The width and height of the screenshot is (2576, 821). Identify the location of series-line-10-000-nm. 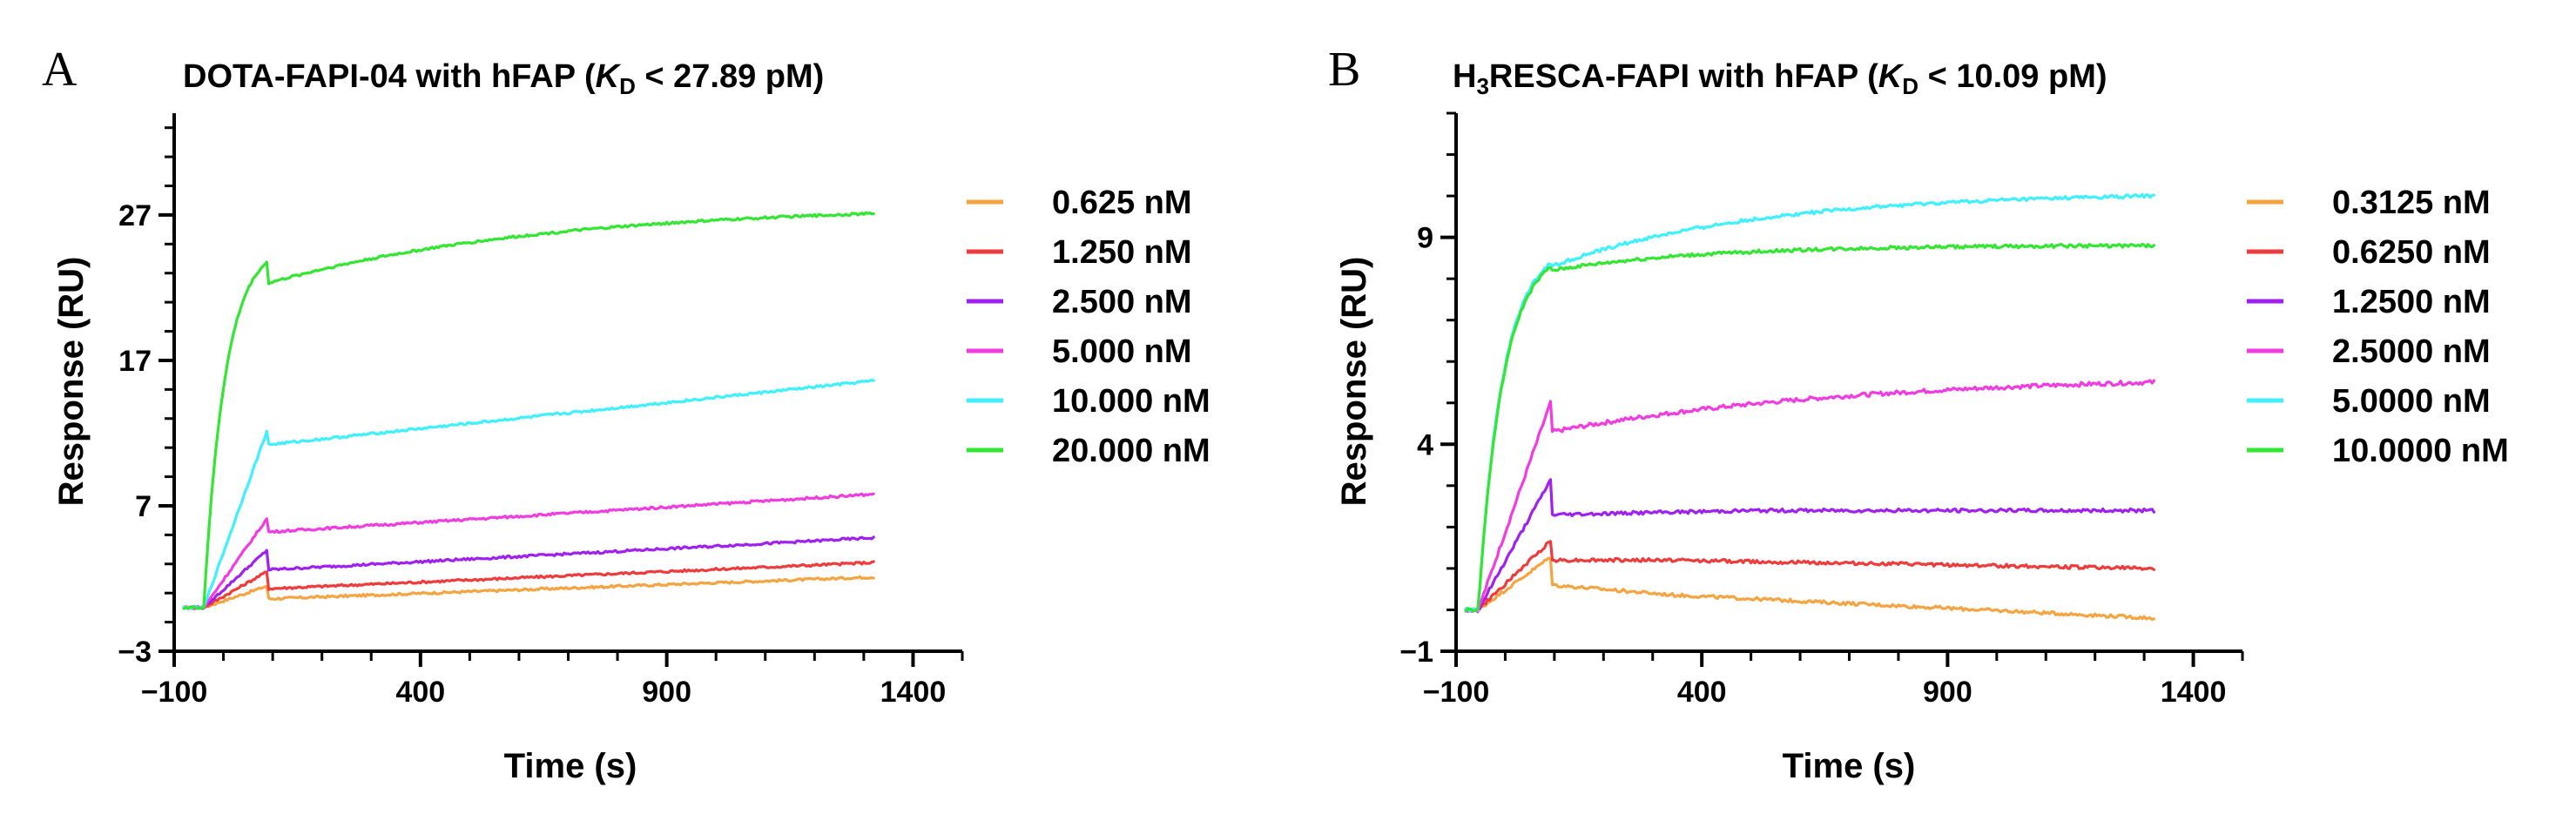
(529, 494).